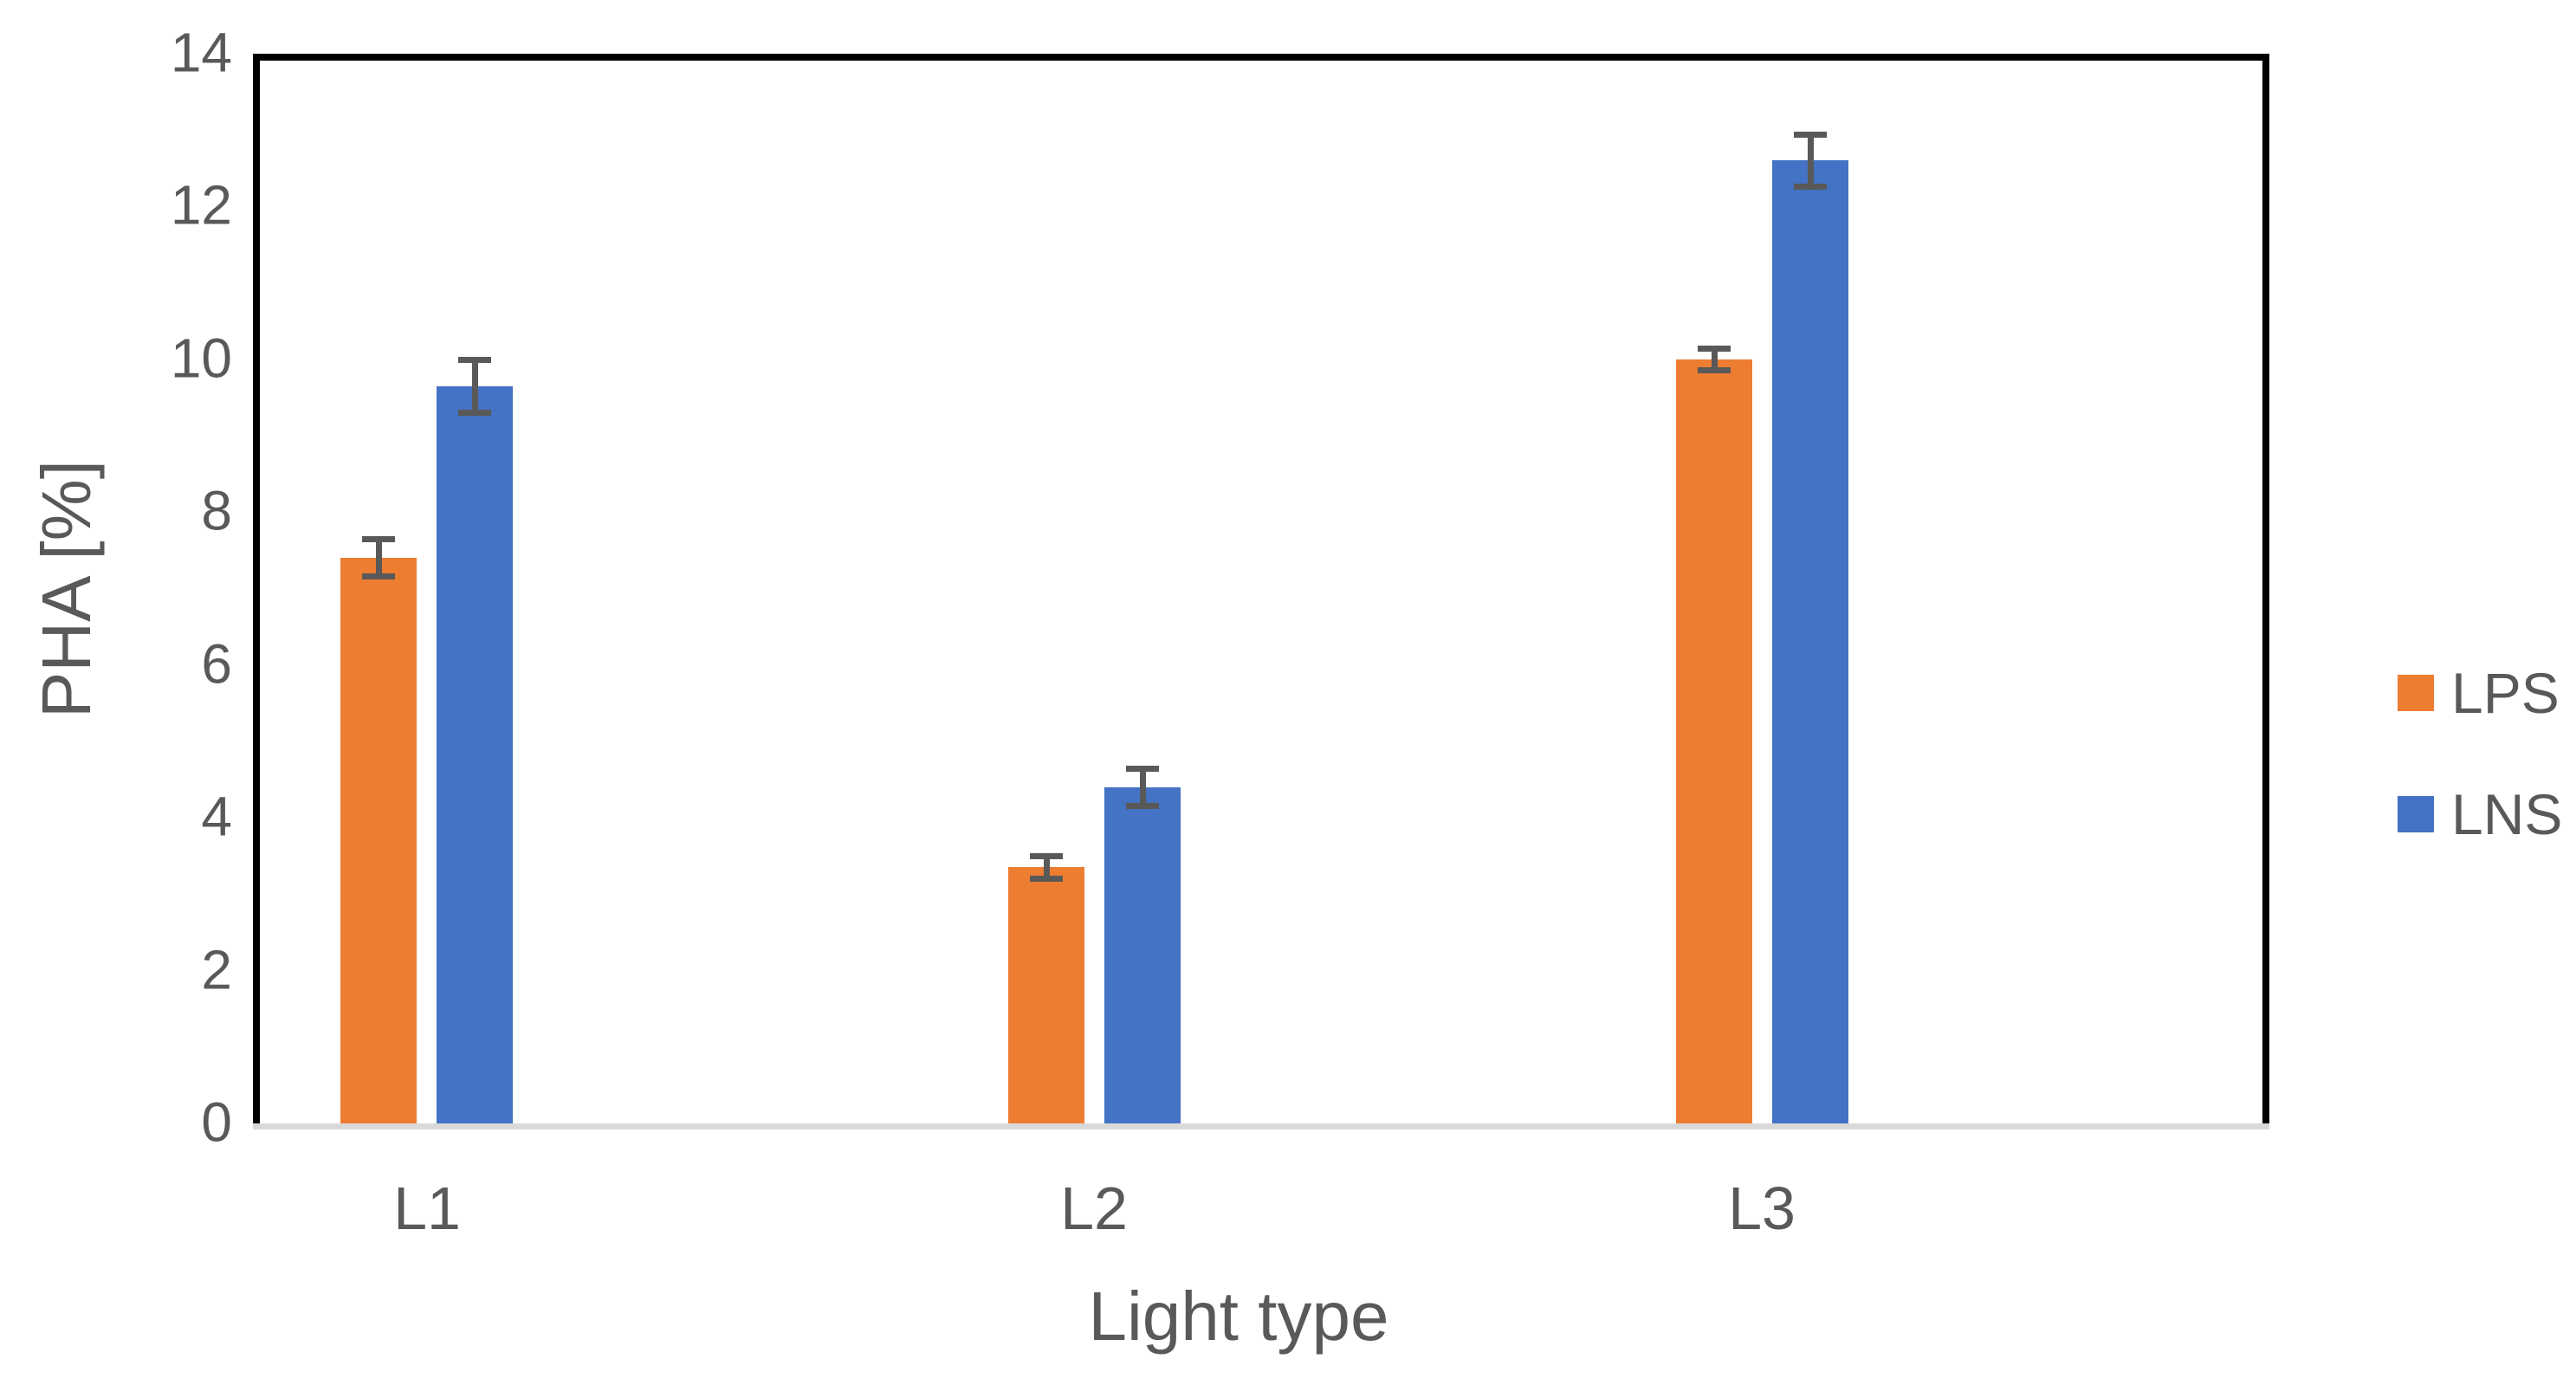  I want to click on error-bar-line-LNS-L2, so click(1143, 787).